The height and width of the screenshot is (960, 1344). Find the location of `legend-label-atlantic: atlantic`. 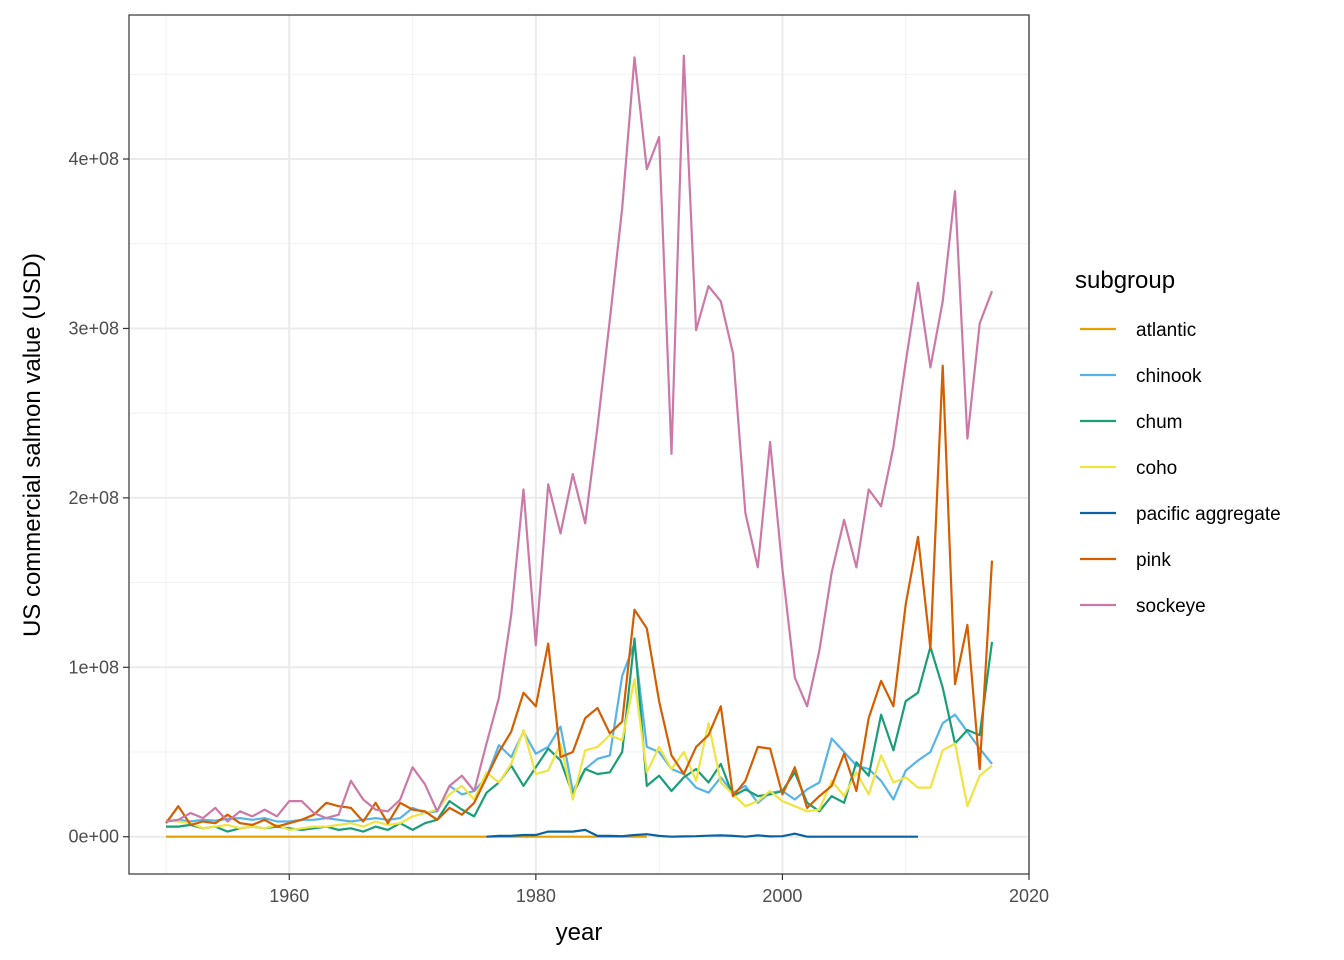

legend-label-atlantic: atlantic is located at coordinates (1166, 330).